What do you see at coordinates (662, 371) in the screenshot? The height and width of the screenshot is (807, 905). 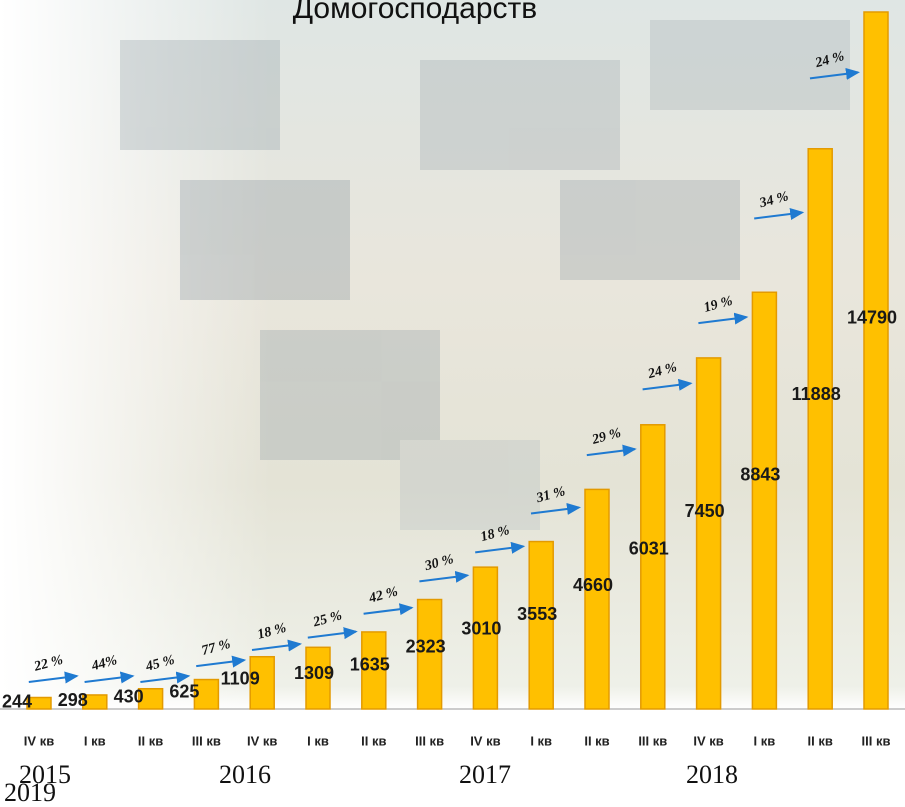 I see `growth-label: 24 %` at bounding box center [662, 371].